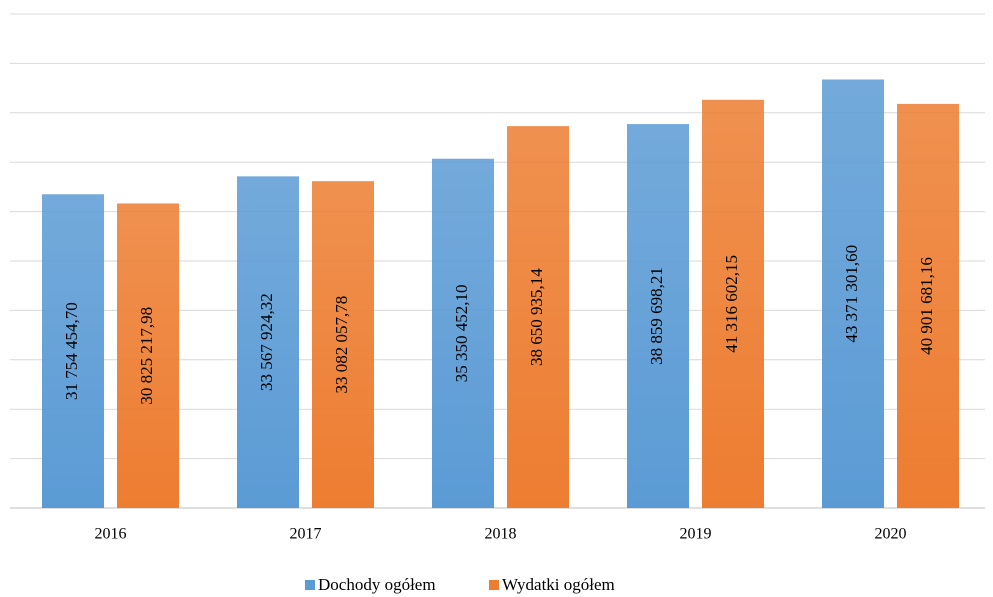 The image size is (993, 597). I want to click on data-label: 38 650 935,14, so click(536, 317).